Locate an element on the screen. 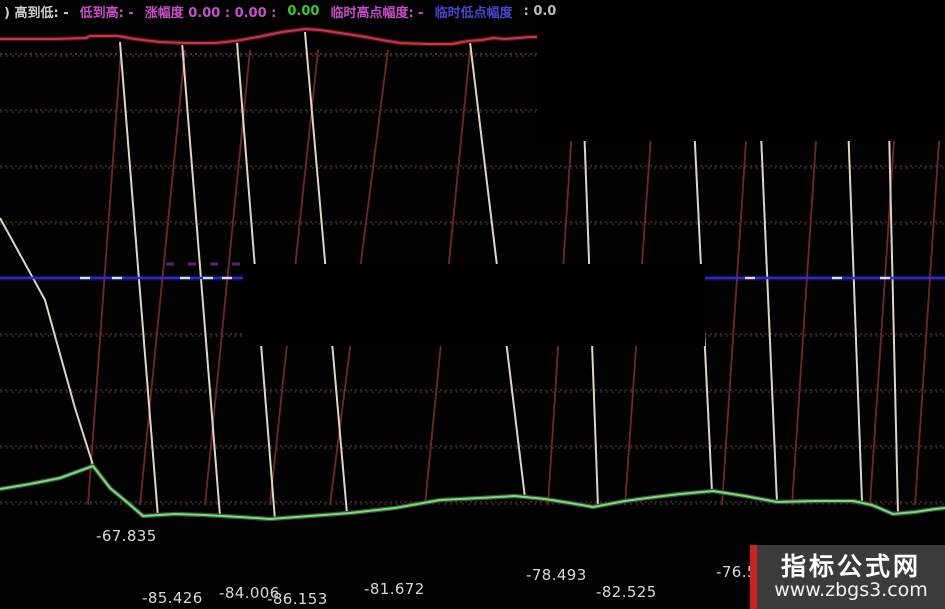  value-label: -84.006 is located at coordinates (249, 593).